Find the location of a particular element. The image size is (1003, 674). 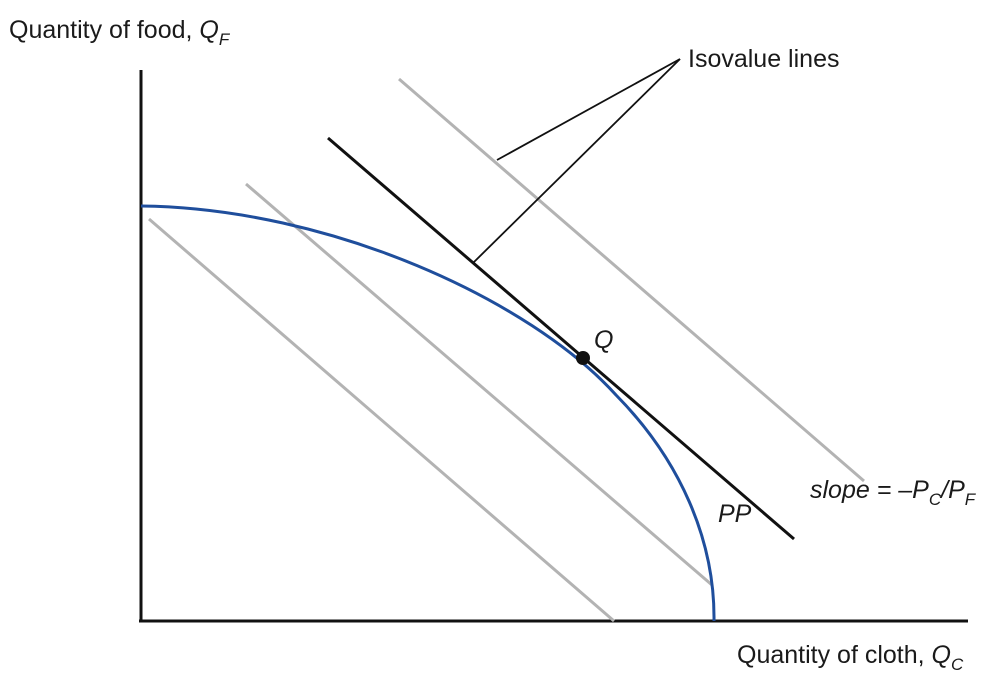

pointer-line-lower is located at coordinates (577, 160).